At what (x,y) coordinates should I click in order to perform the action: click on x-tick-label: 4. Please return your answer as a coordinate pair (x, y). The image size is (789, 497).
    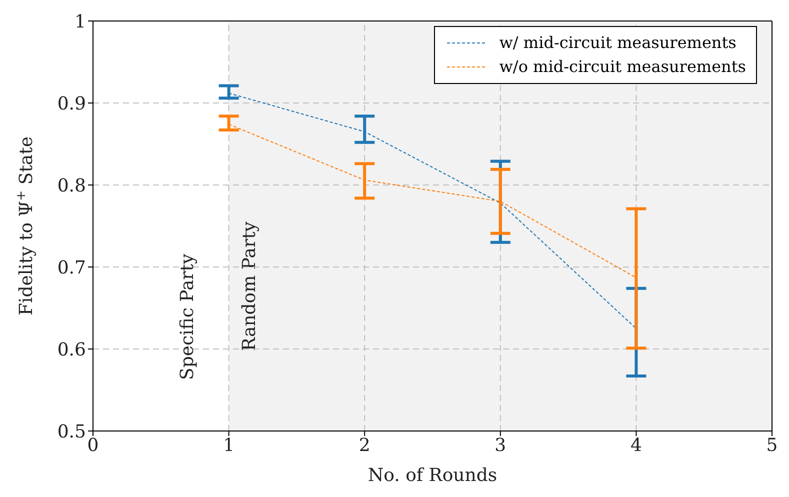
    Looking at the image, I should click on (636, 445).